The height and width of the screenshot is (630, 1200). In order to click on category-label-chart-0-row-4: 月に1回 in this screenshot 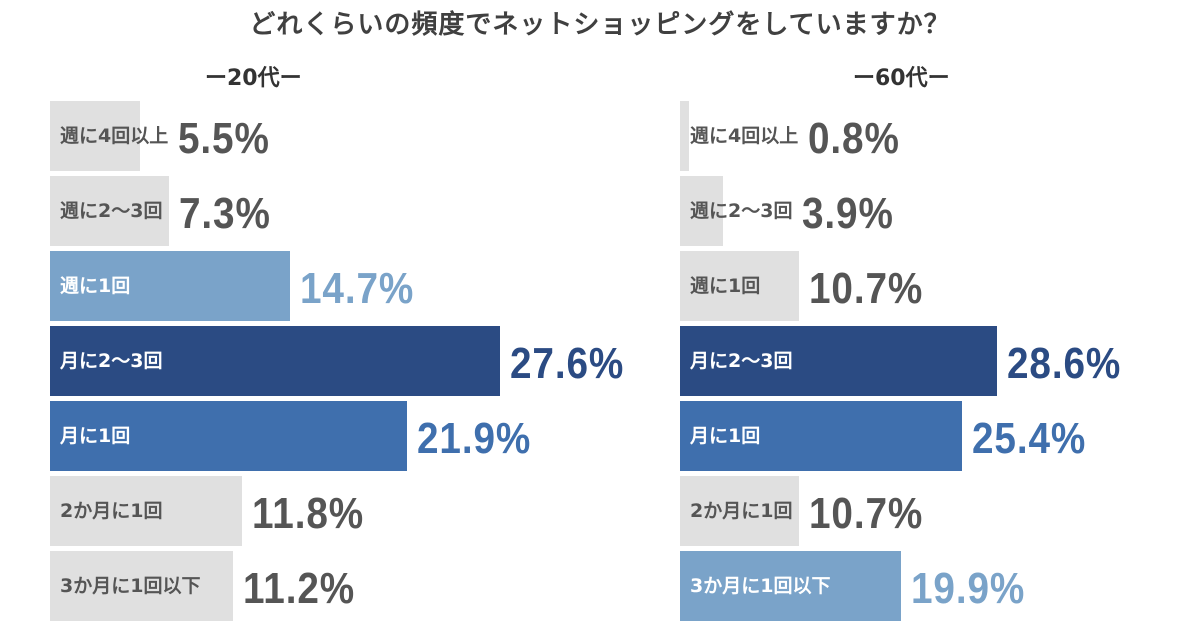, I will do `click(95, 436)`.